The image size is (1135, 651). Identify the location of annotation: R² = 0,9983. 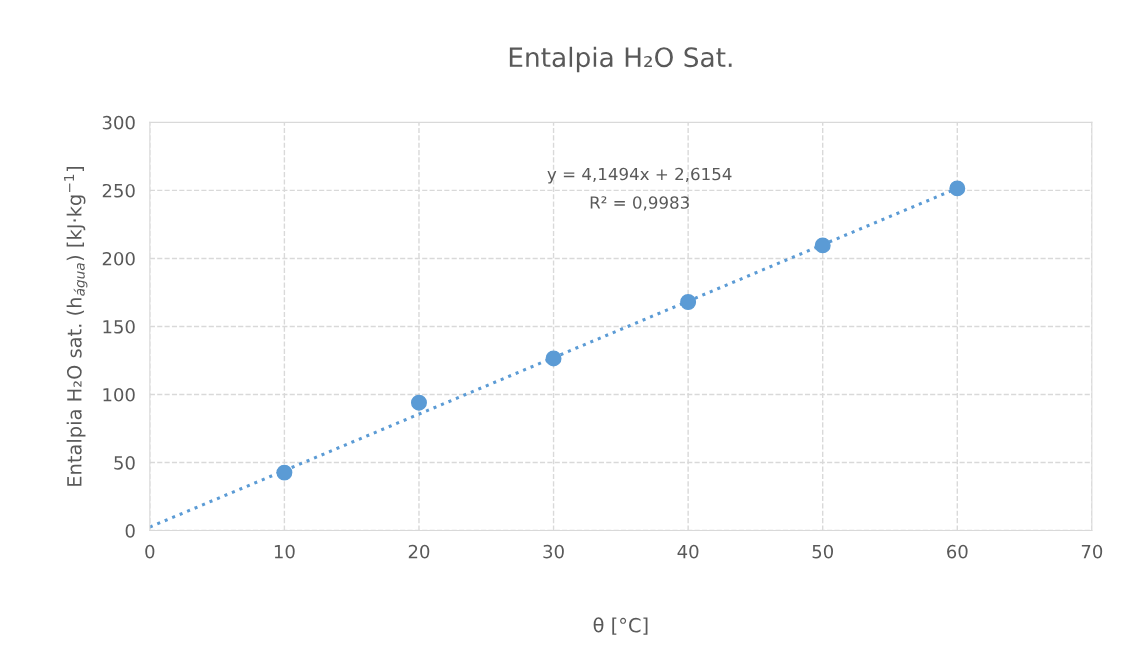
(639, 203).